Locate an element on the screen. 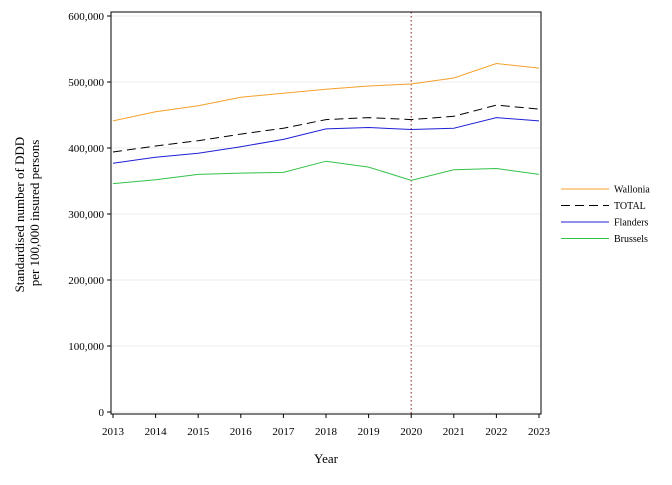 This screenshot has height=485, width=672. series-line-flanders is located at coordinates (326, 140).